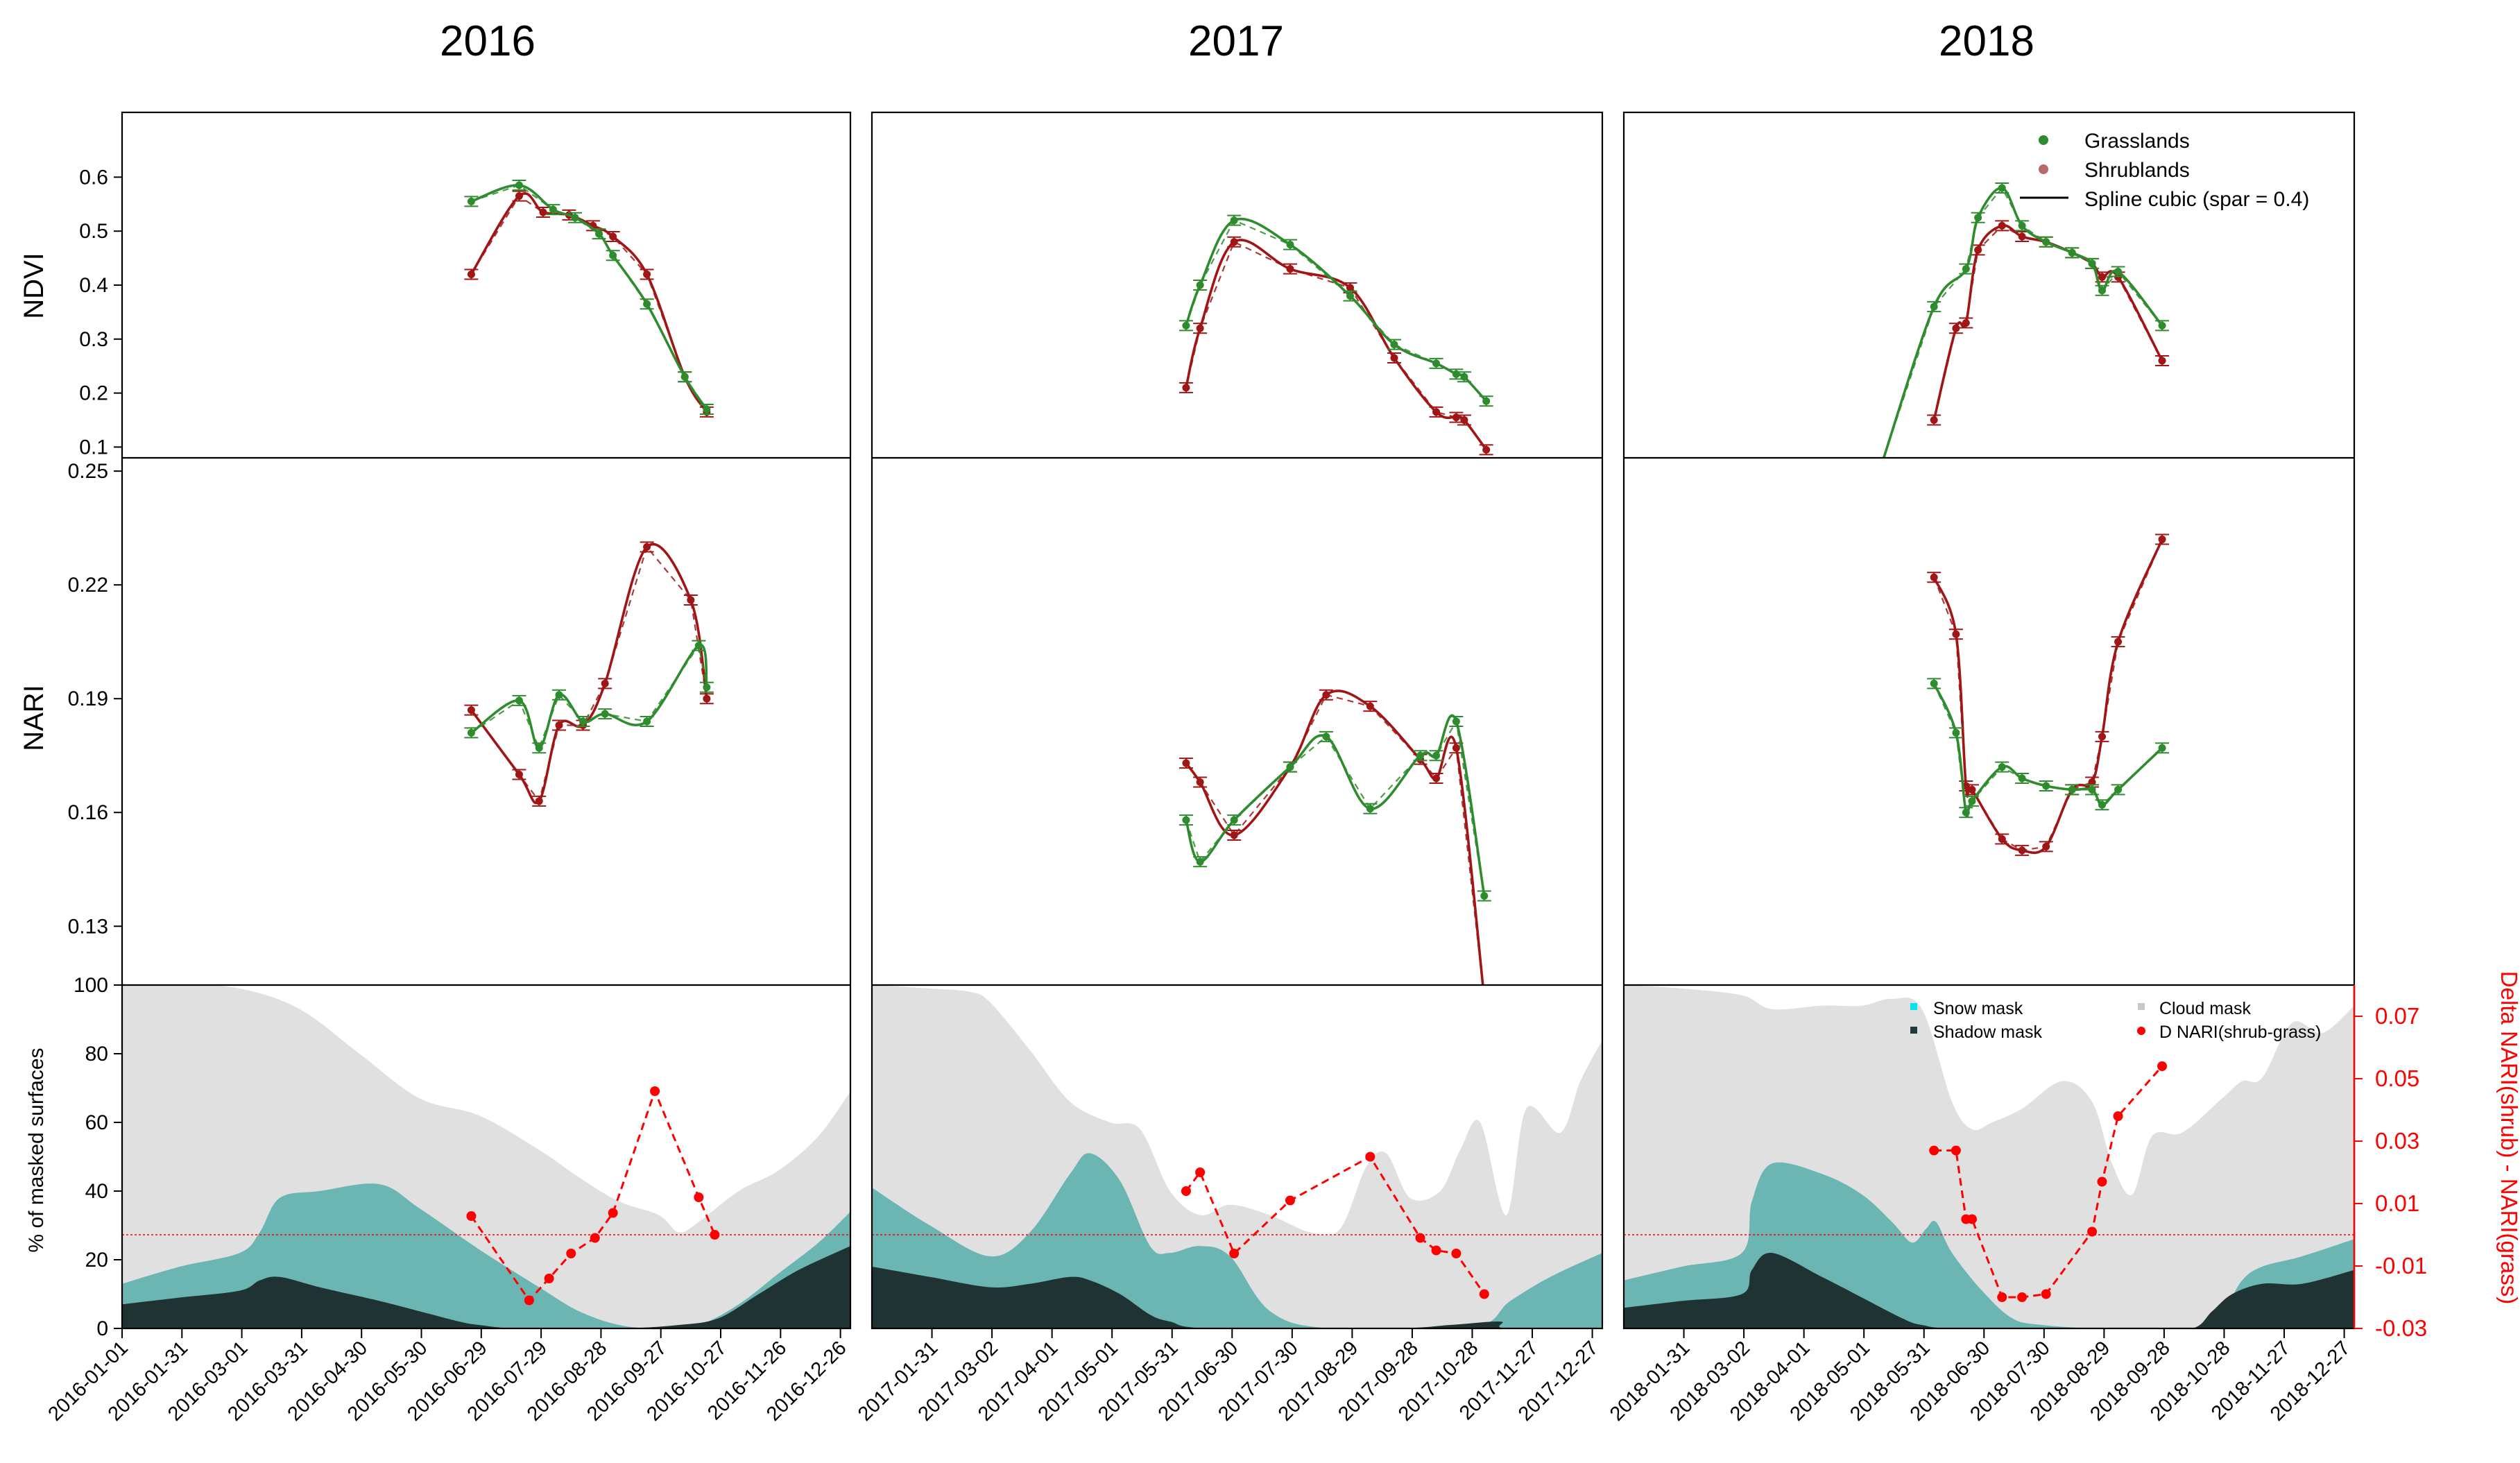 This screenshot has width=2520, height=1463. Describe the element at coordinates (34, 286) in the screenshot. I see `ndvi-axis-label: NDVI` at that location.